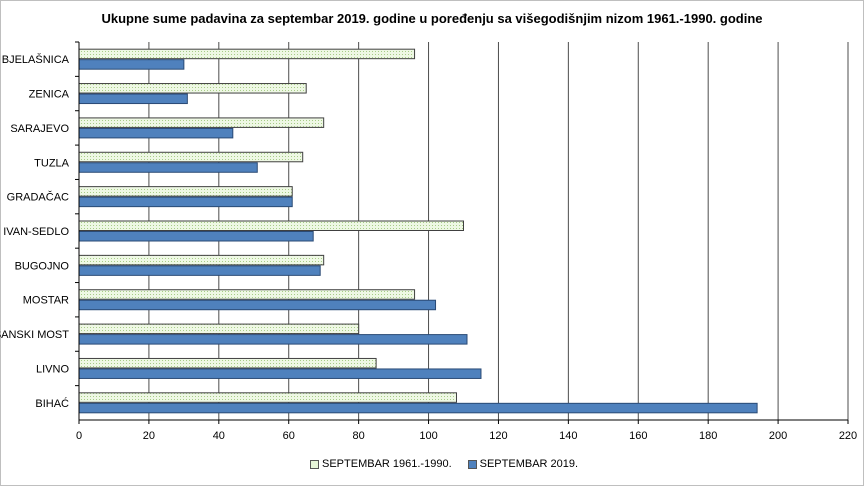 The image size is (864, 486). I want to click on category-label: MOSTAR, so click(46, 301).